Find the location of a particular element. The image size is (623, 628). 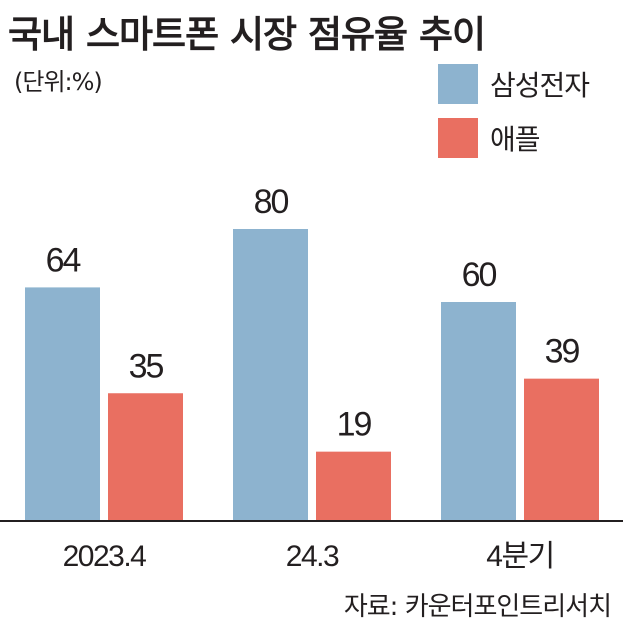

data-label-samsung-2: 60 is located at coordinates (479, 275).